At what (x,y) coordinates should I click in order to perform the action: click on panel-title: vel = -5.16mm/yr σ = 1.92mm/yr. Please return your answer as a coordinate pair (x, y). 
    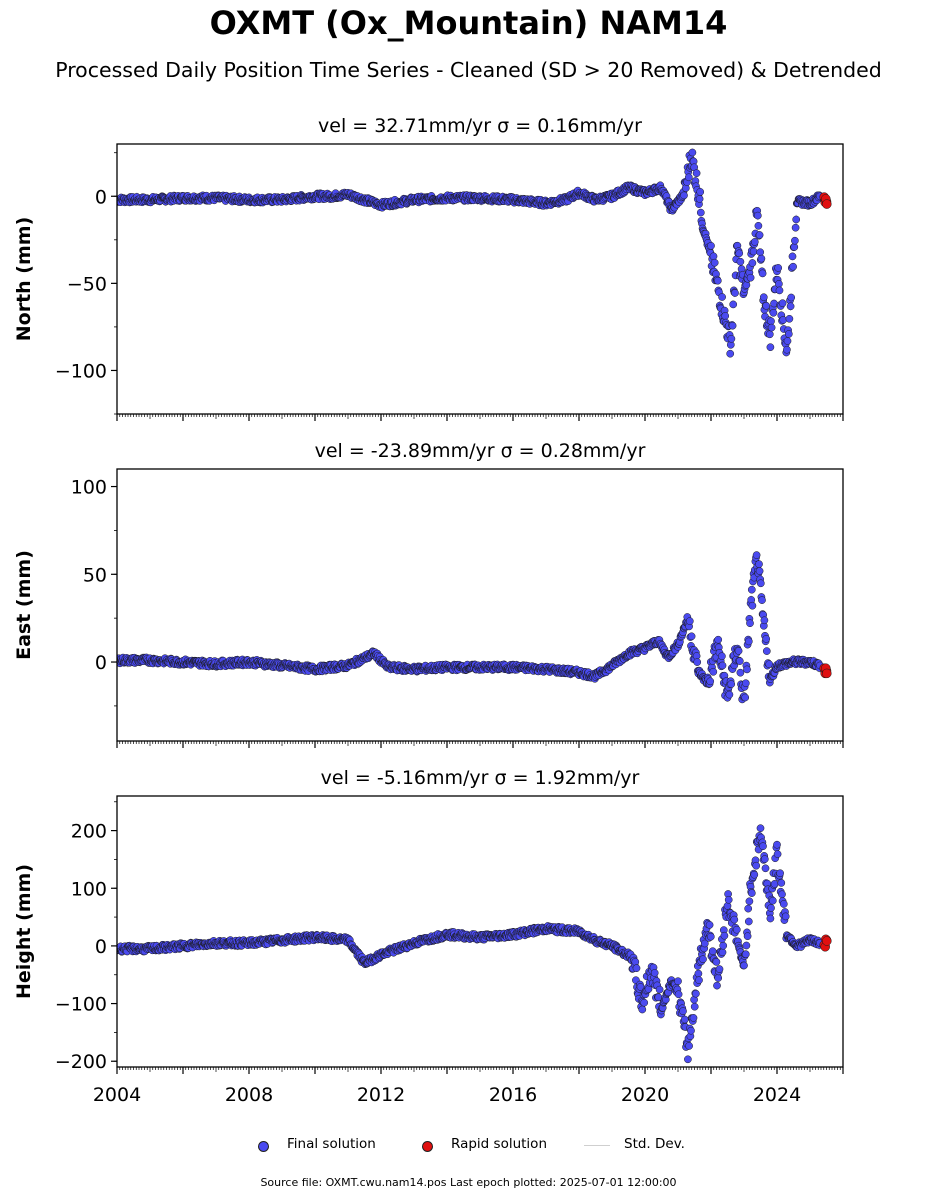
    Looking at the image, I should click on (480, 778).